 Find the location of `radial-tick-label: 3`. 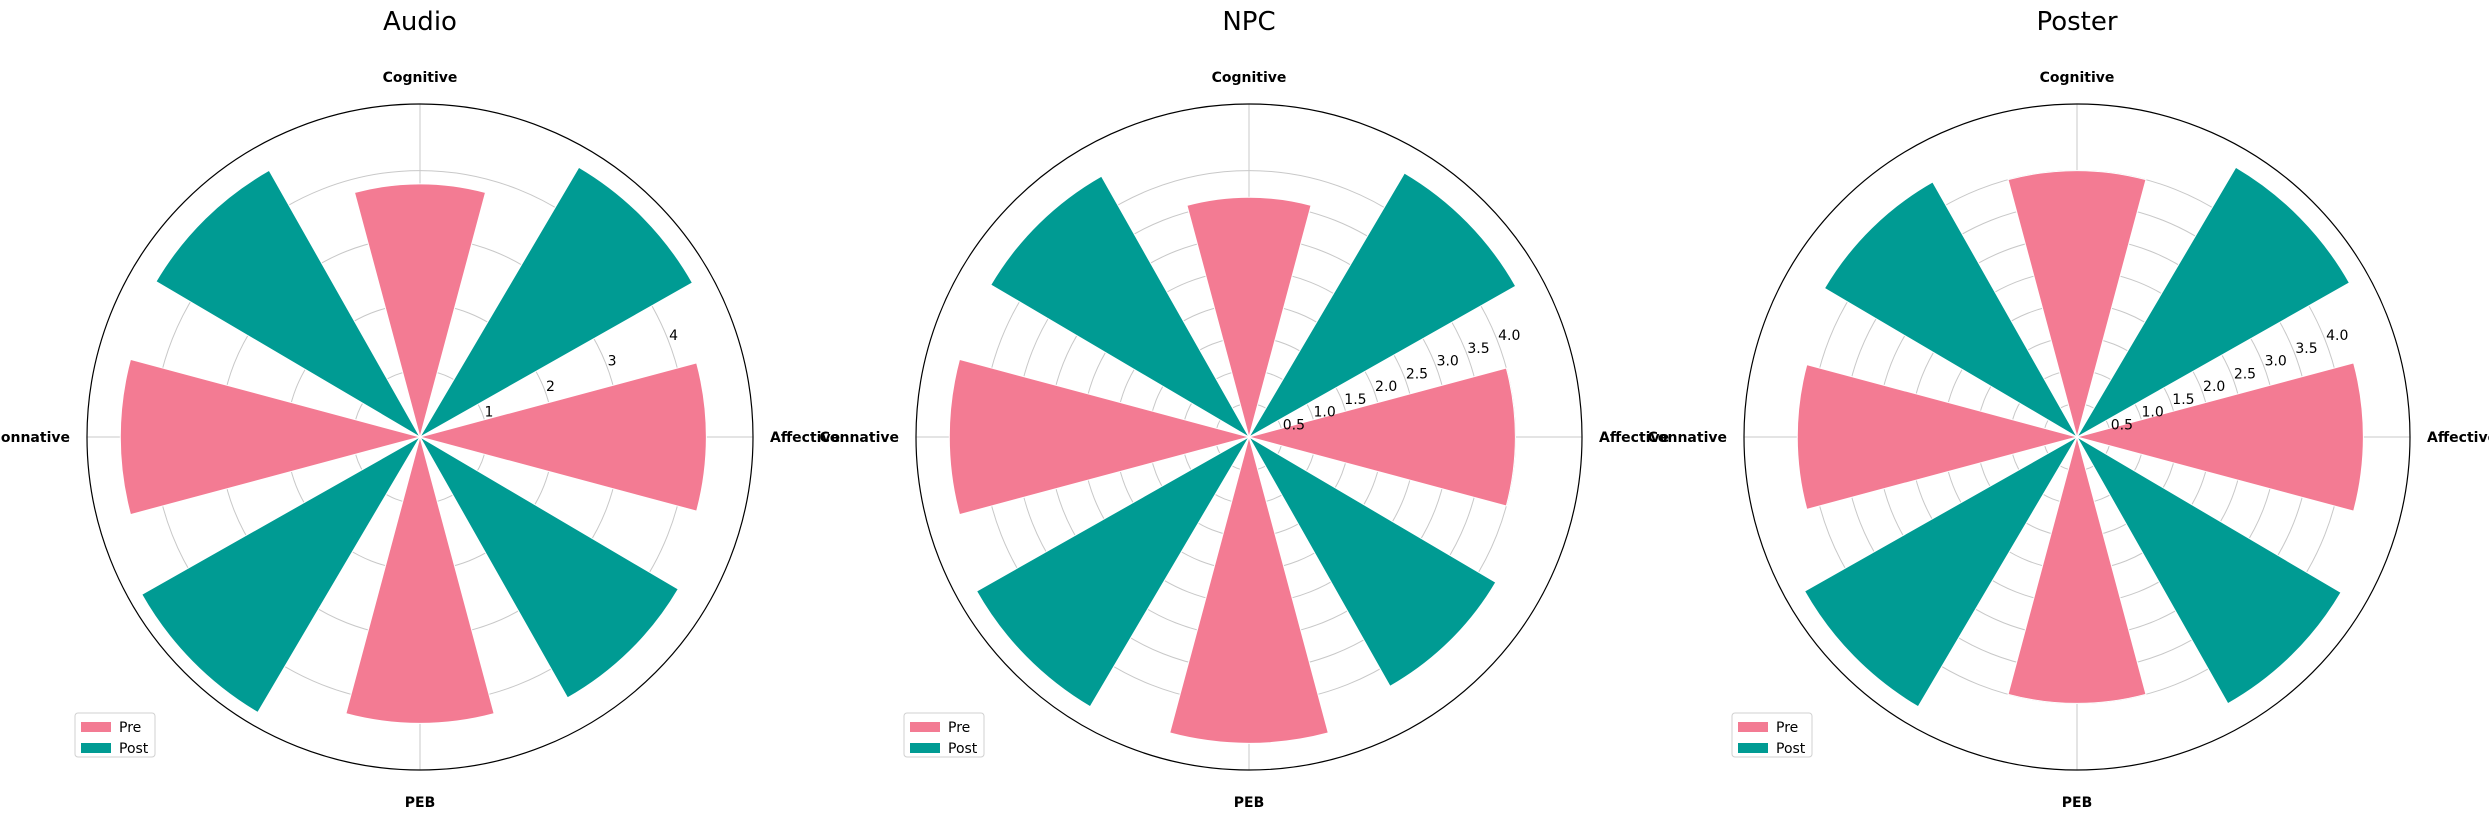

radial-tick-label: 3 is located at coordinates (612, 362).